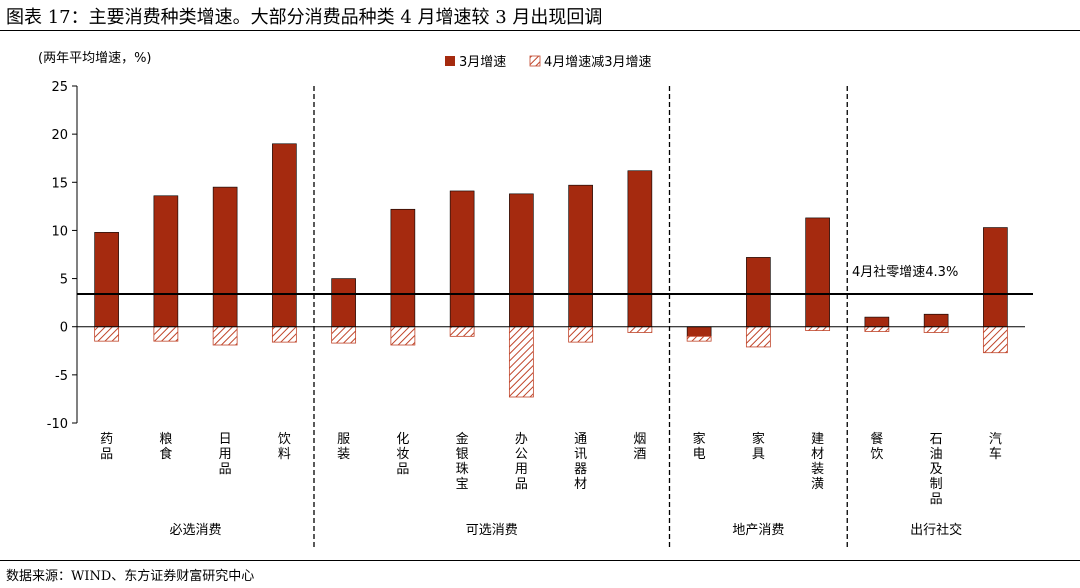 Image resolution: width=1080 pixels, height=588 pixels. What do you see at coordinates (64, 328) in the screenshot?
I see `y-tick-label: 0` at bounding box center [64, 328].